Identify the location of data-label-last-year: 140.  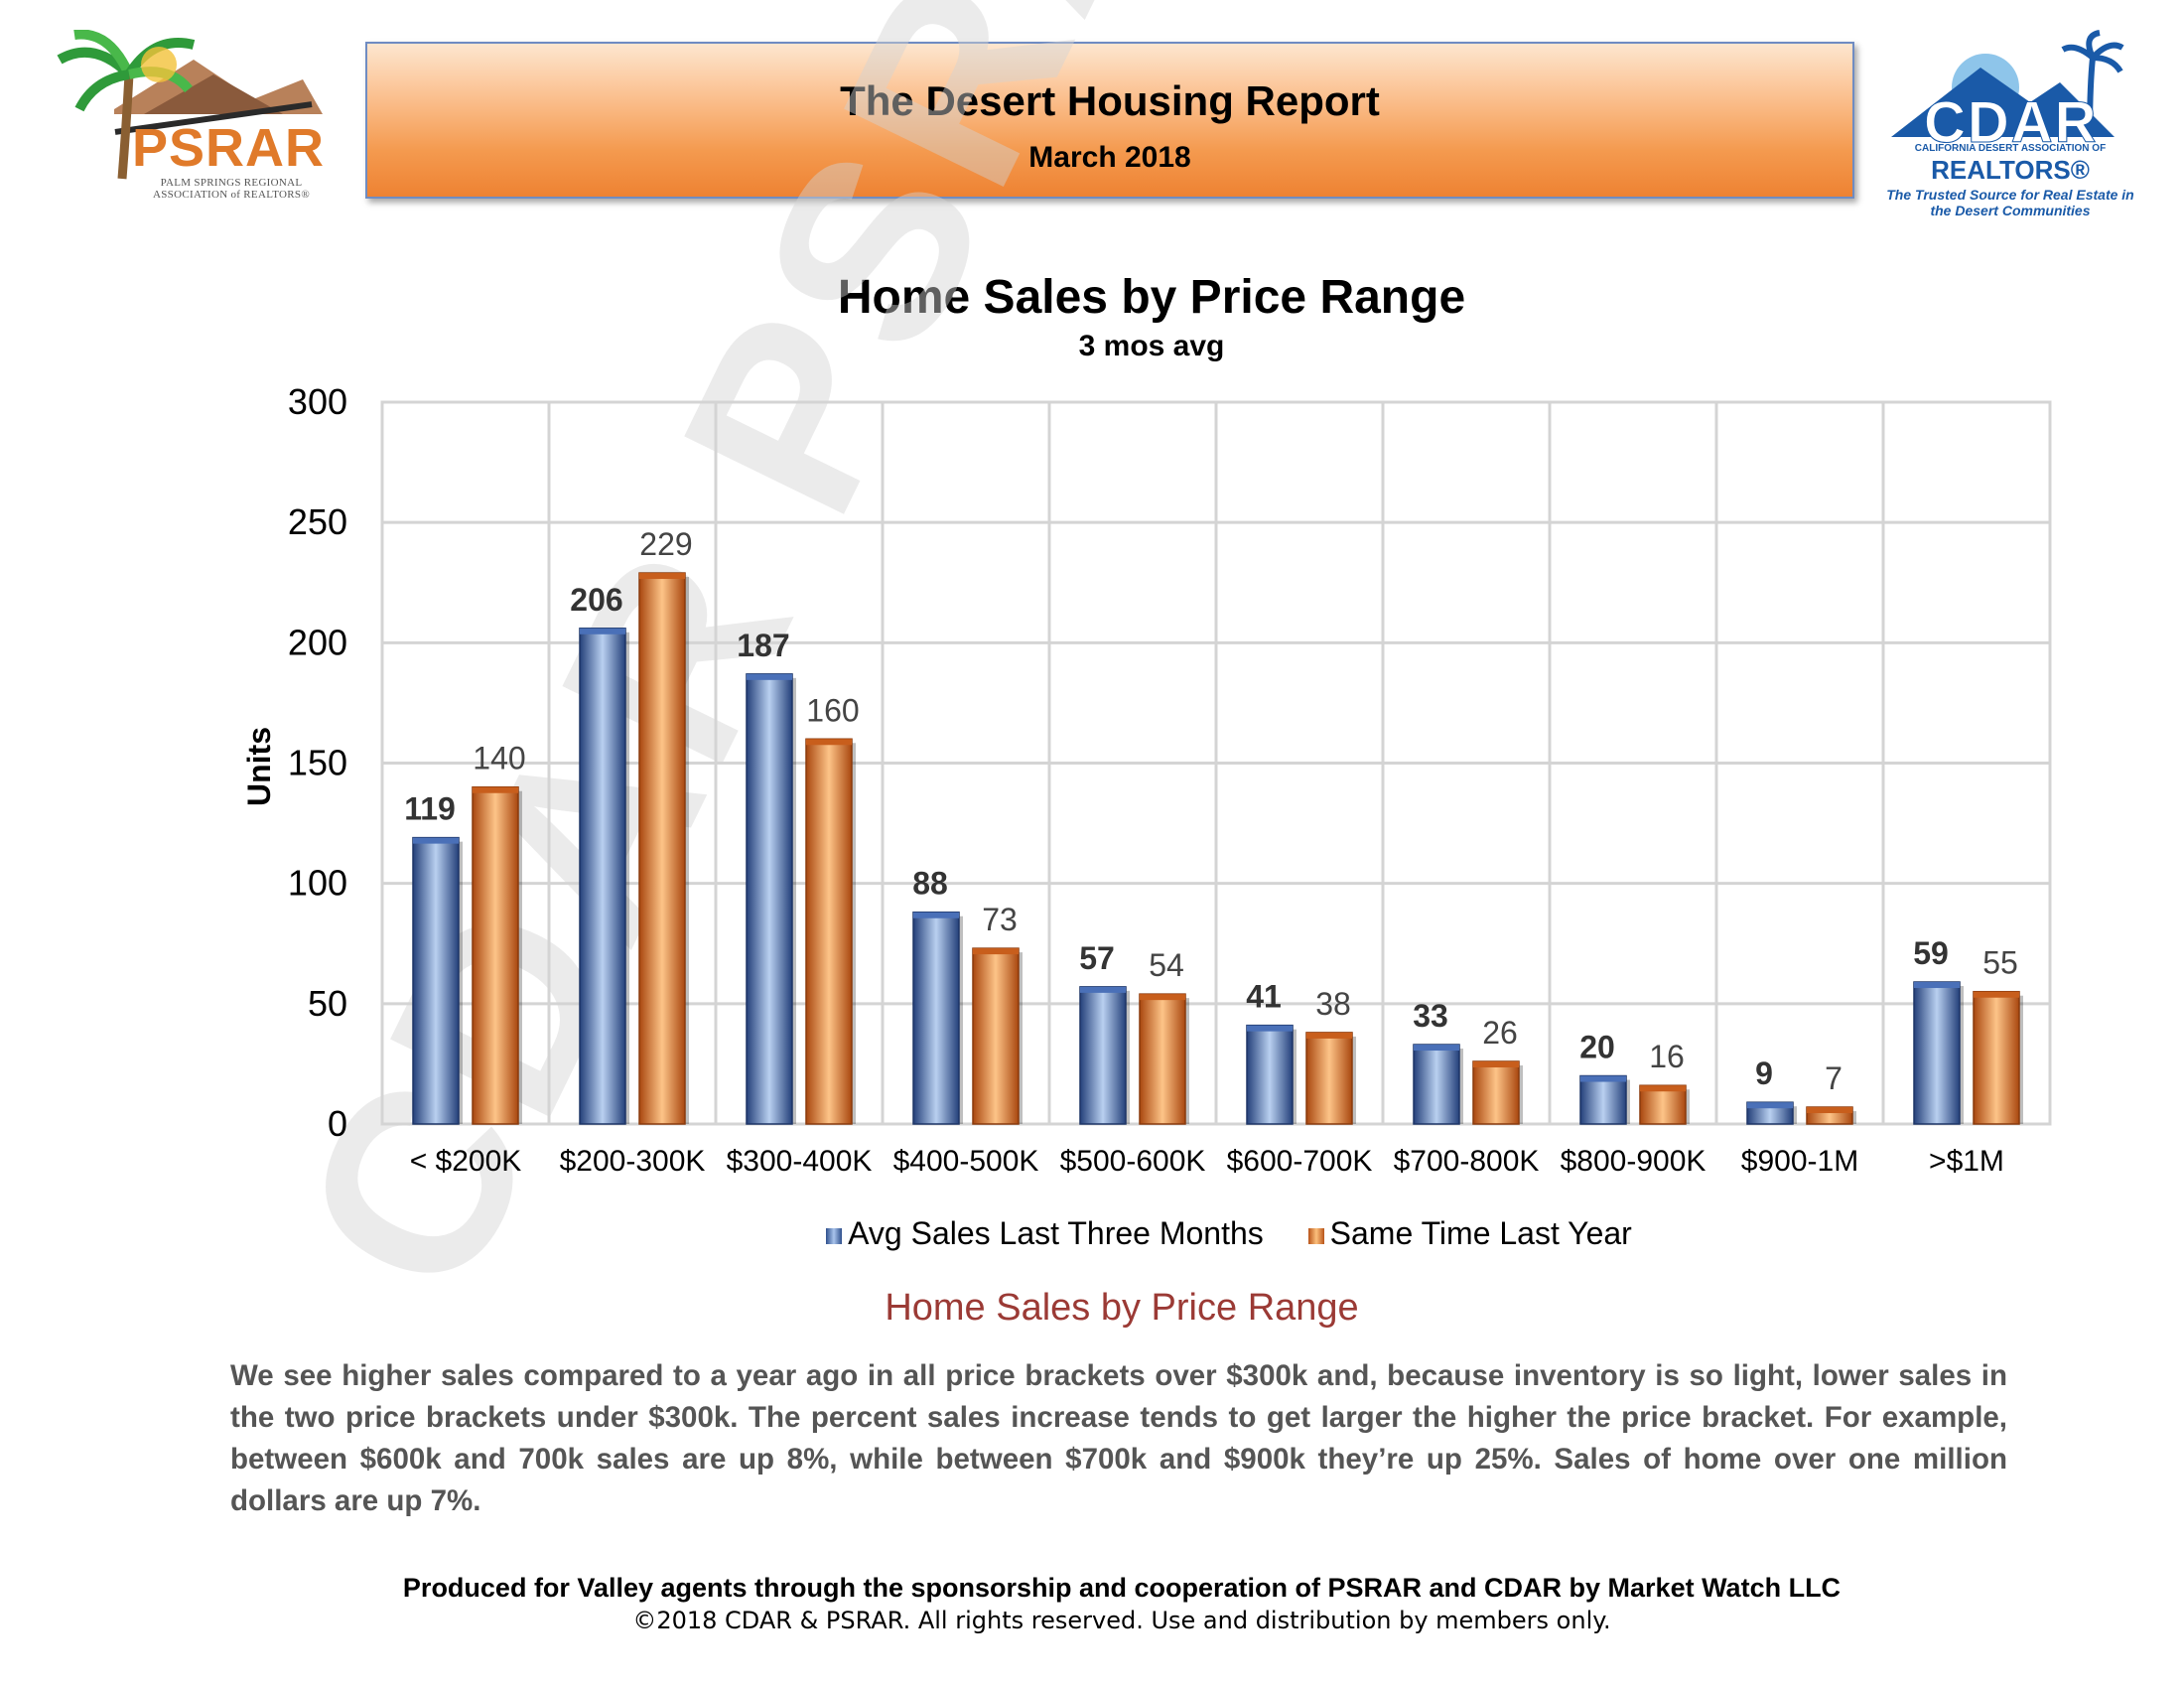
(499, 758).